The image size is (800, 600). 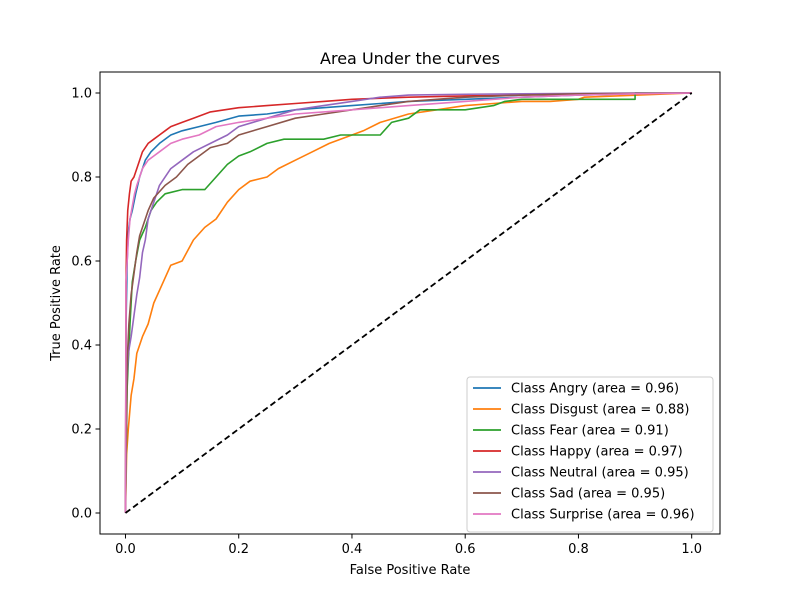 I want to click on y-tick-label: 0.4, so click(x=81, y=346).